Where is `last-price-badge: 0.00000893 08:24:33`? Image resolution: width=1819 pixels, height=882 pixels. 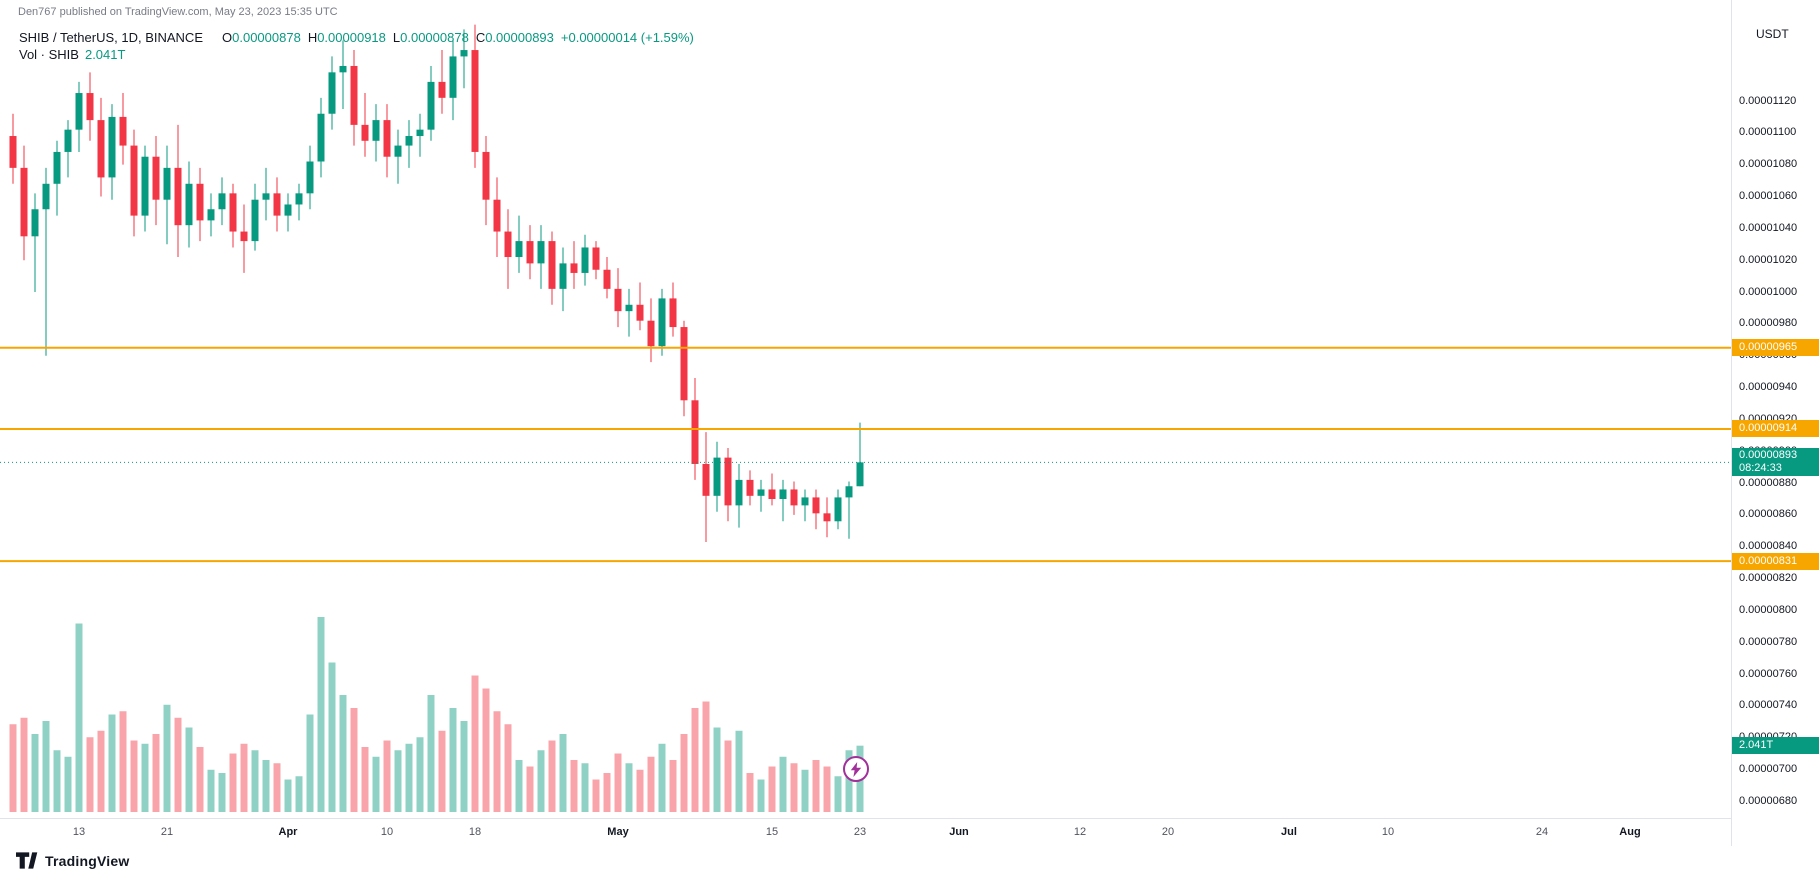
last-price-badge: 0.00000893 08:24:33 is located at coordinates (1775, 462).